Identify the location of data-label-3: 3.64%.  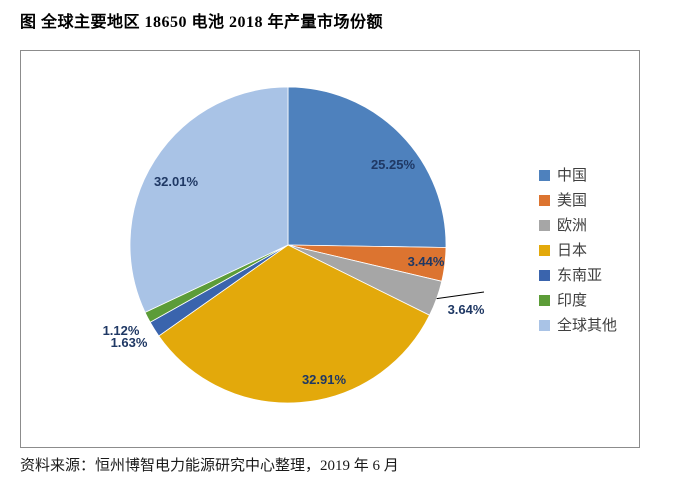
(466, 309).